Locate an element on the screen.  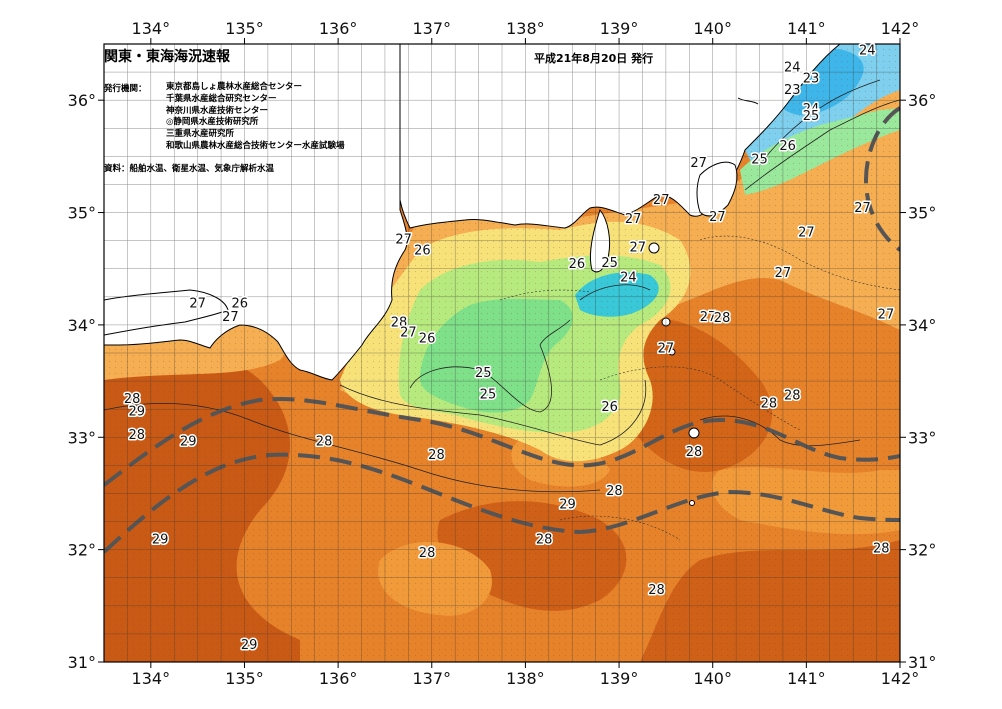
lat-label-right: 31° is located at coordinates (922, 662).